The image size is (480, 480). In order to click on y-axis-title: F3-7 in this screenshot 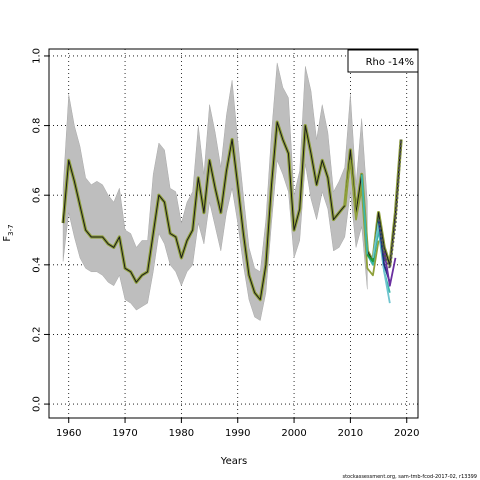, I will do `click(8, 232)`.